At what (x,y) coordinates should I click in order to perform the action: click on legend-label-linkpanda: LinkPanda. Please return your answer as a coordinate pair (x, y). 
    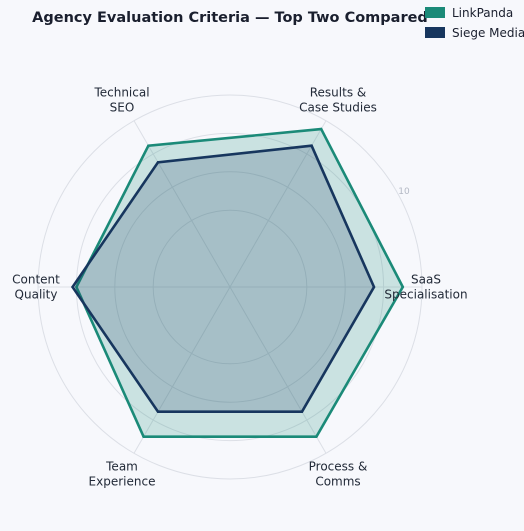
    Looking at the image, I should click on (482, 13).